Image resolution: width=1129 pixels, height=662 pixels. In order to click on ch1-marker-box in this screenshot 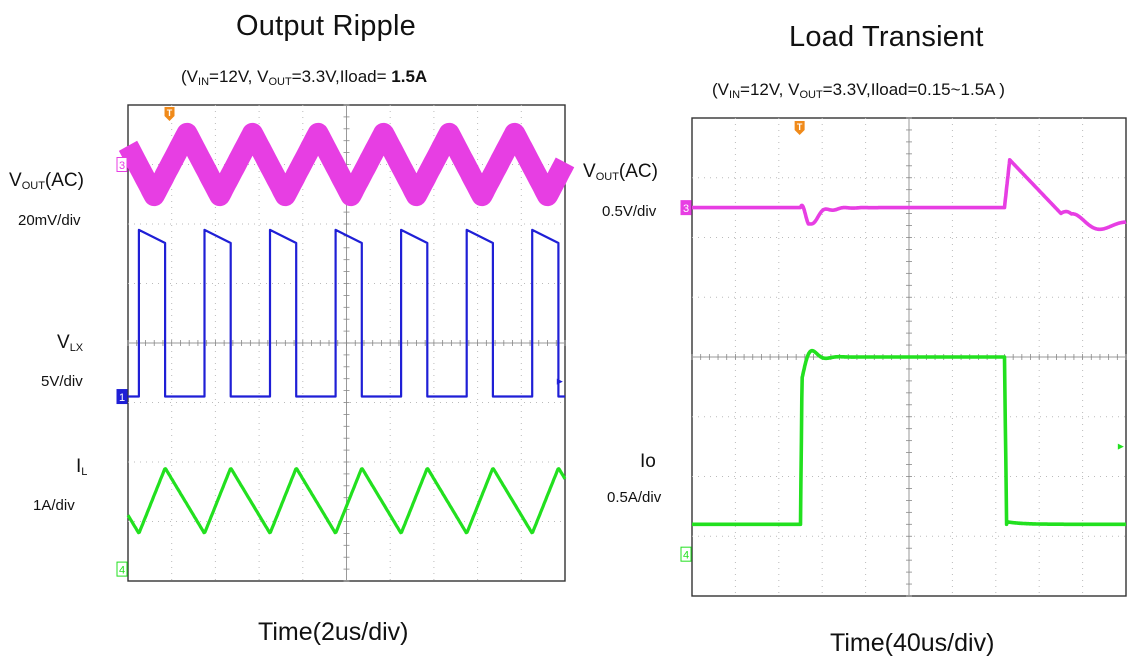, I will do `click(122, 397)`.